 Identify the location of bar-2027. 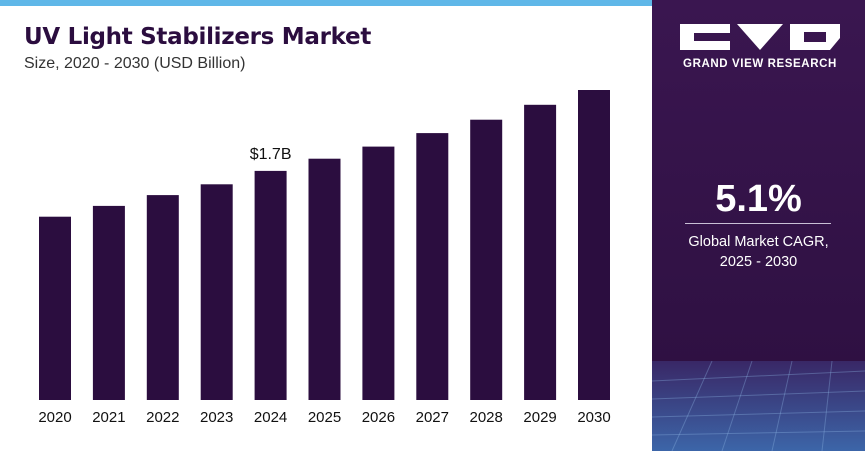
(432, 266).